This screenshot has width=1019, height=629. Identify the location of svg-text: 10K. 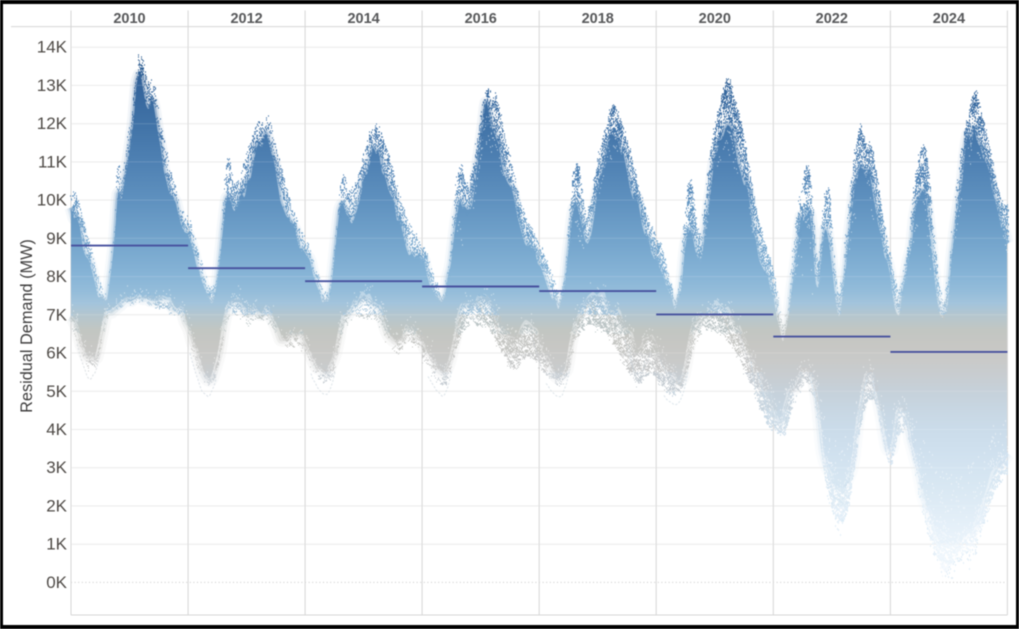
(52, 200).